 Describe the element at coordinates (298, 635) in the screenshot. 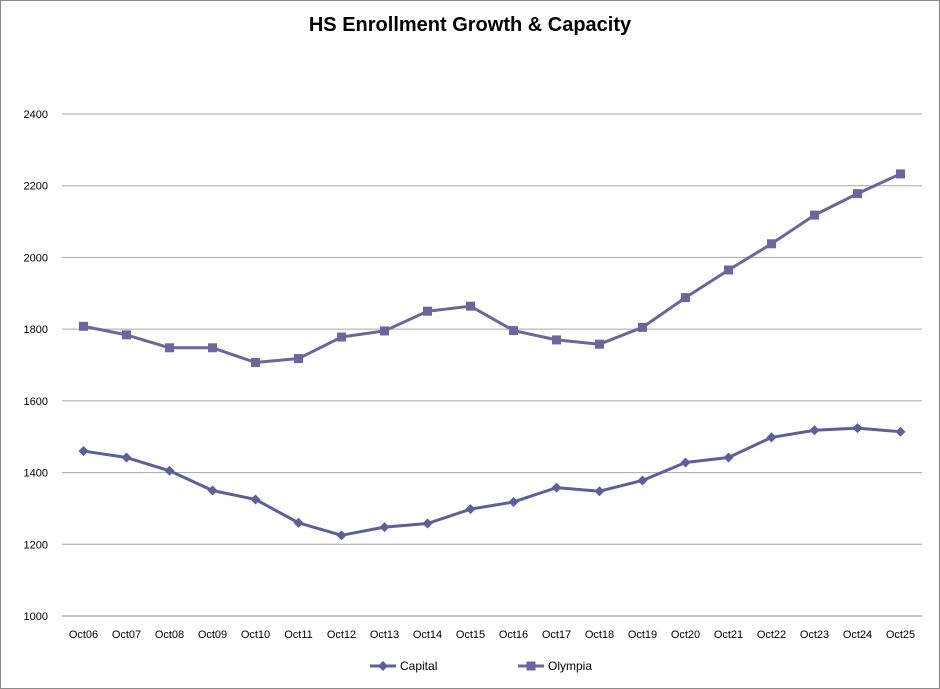

I see `x-tick-label: Oct11` at that location.